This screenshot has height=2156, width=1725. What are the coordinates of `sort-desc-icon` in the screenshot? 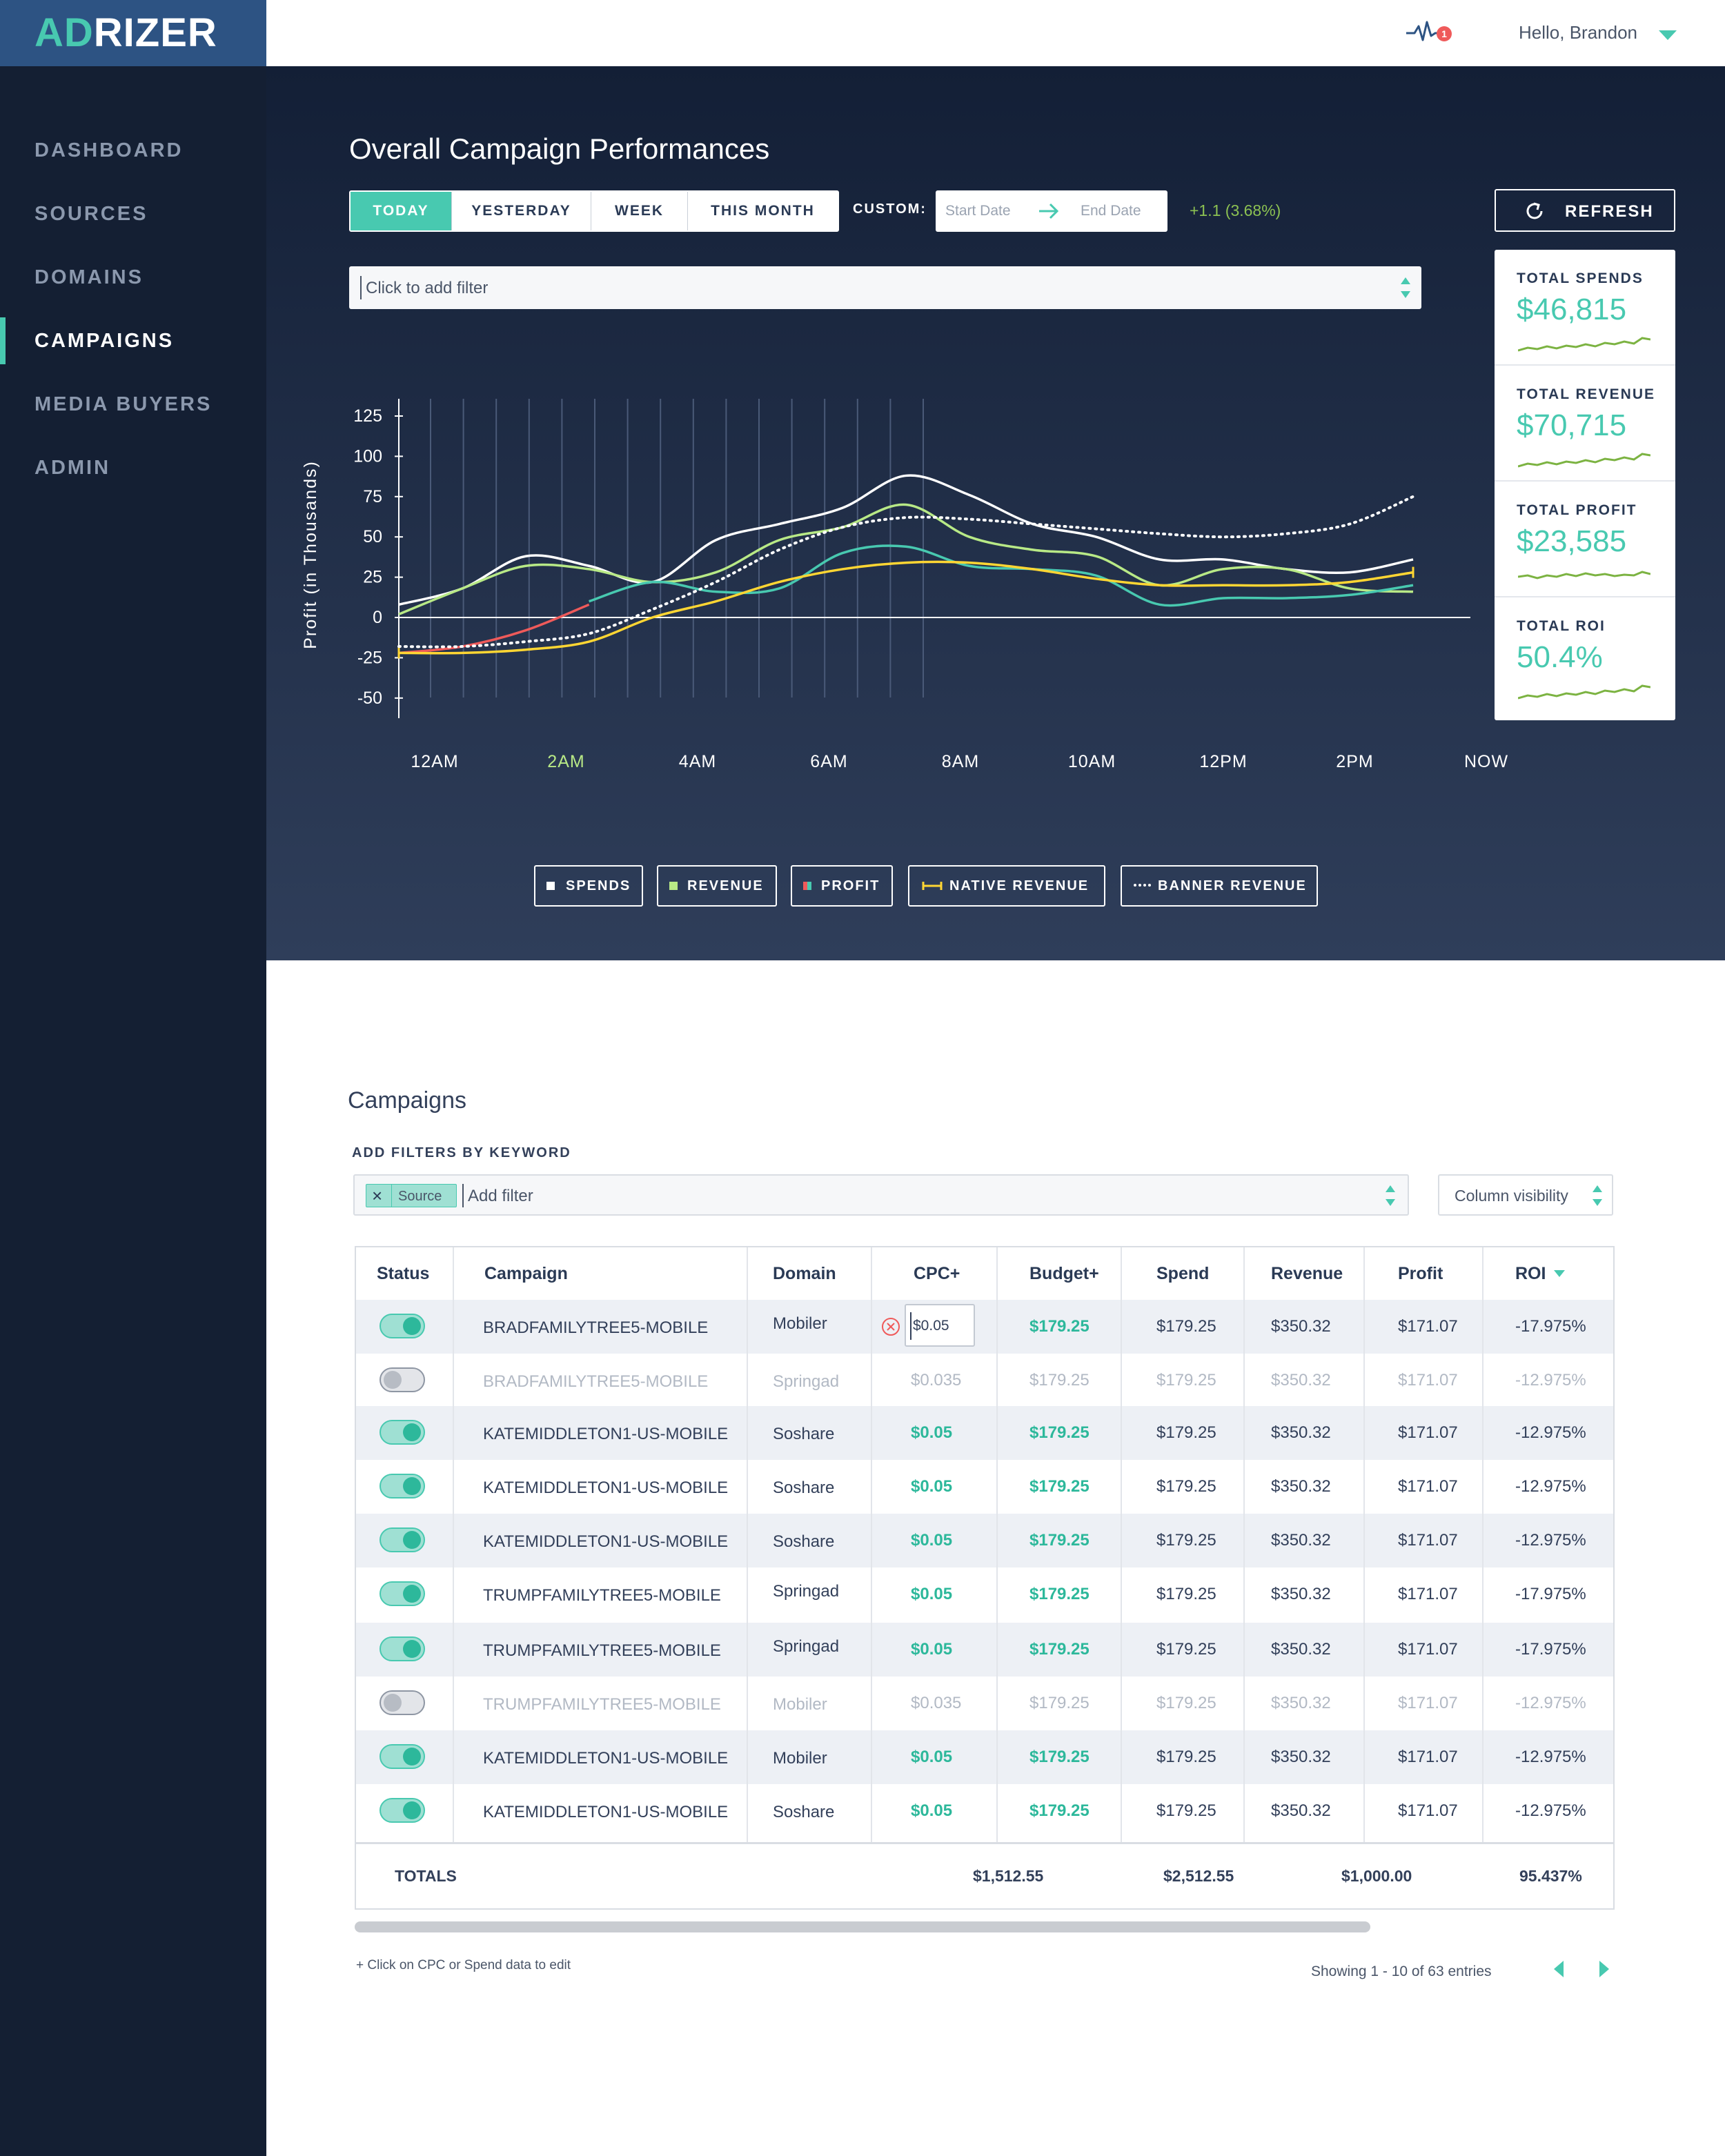 It's located at (1560, 1273).